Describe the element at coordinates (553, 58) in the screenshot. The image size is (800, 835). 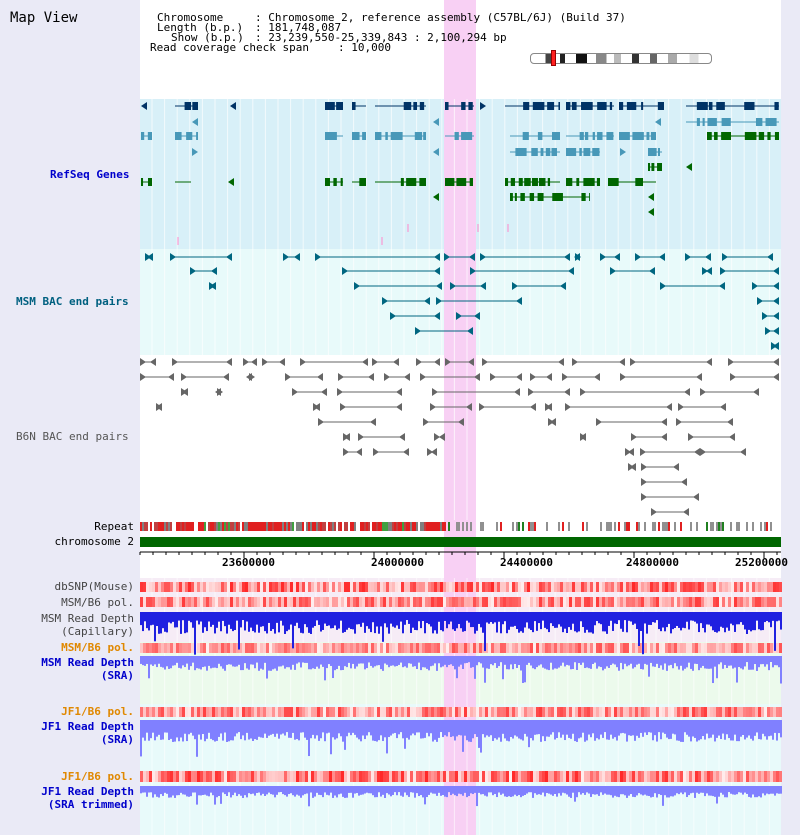
I see `ideogram-position-marker` at that location.